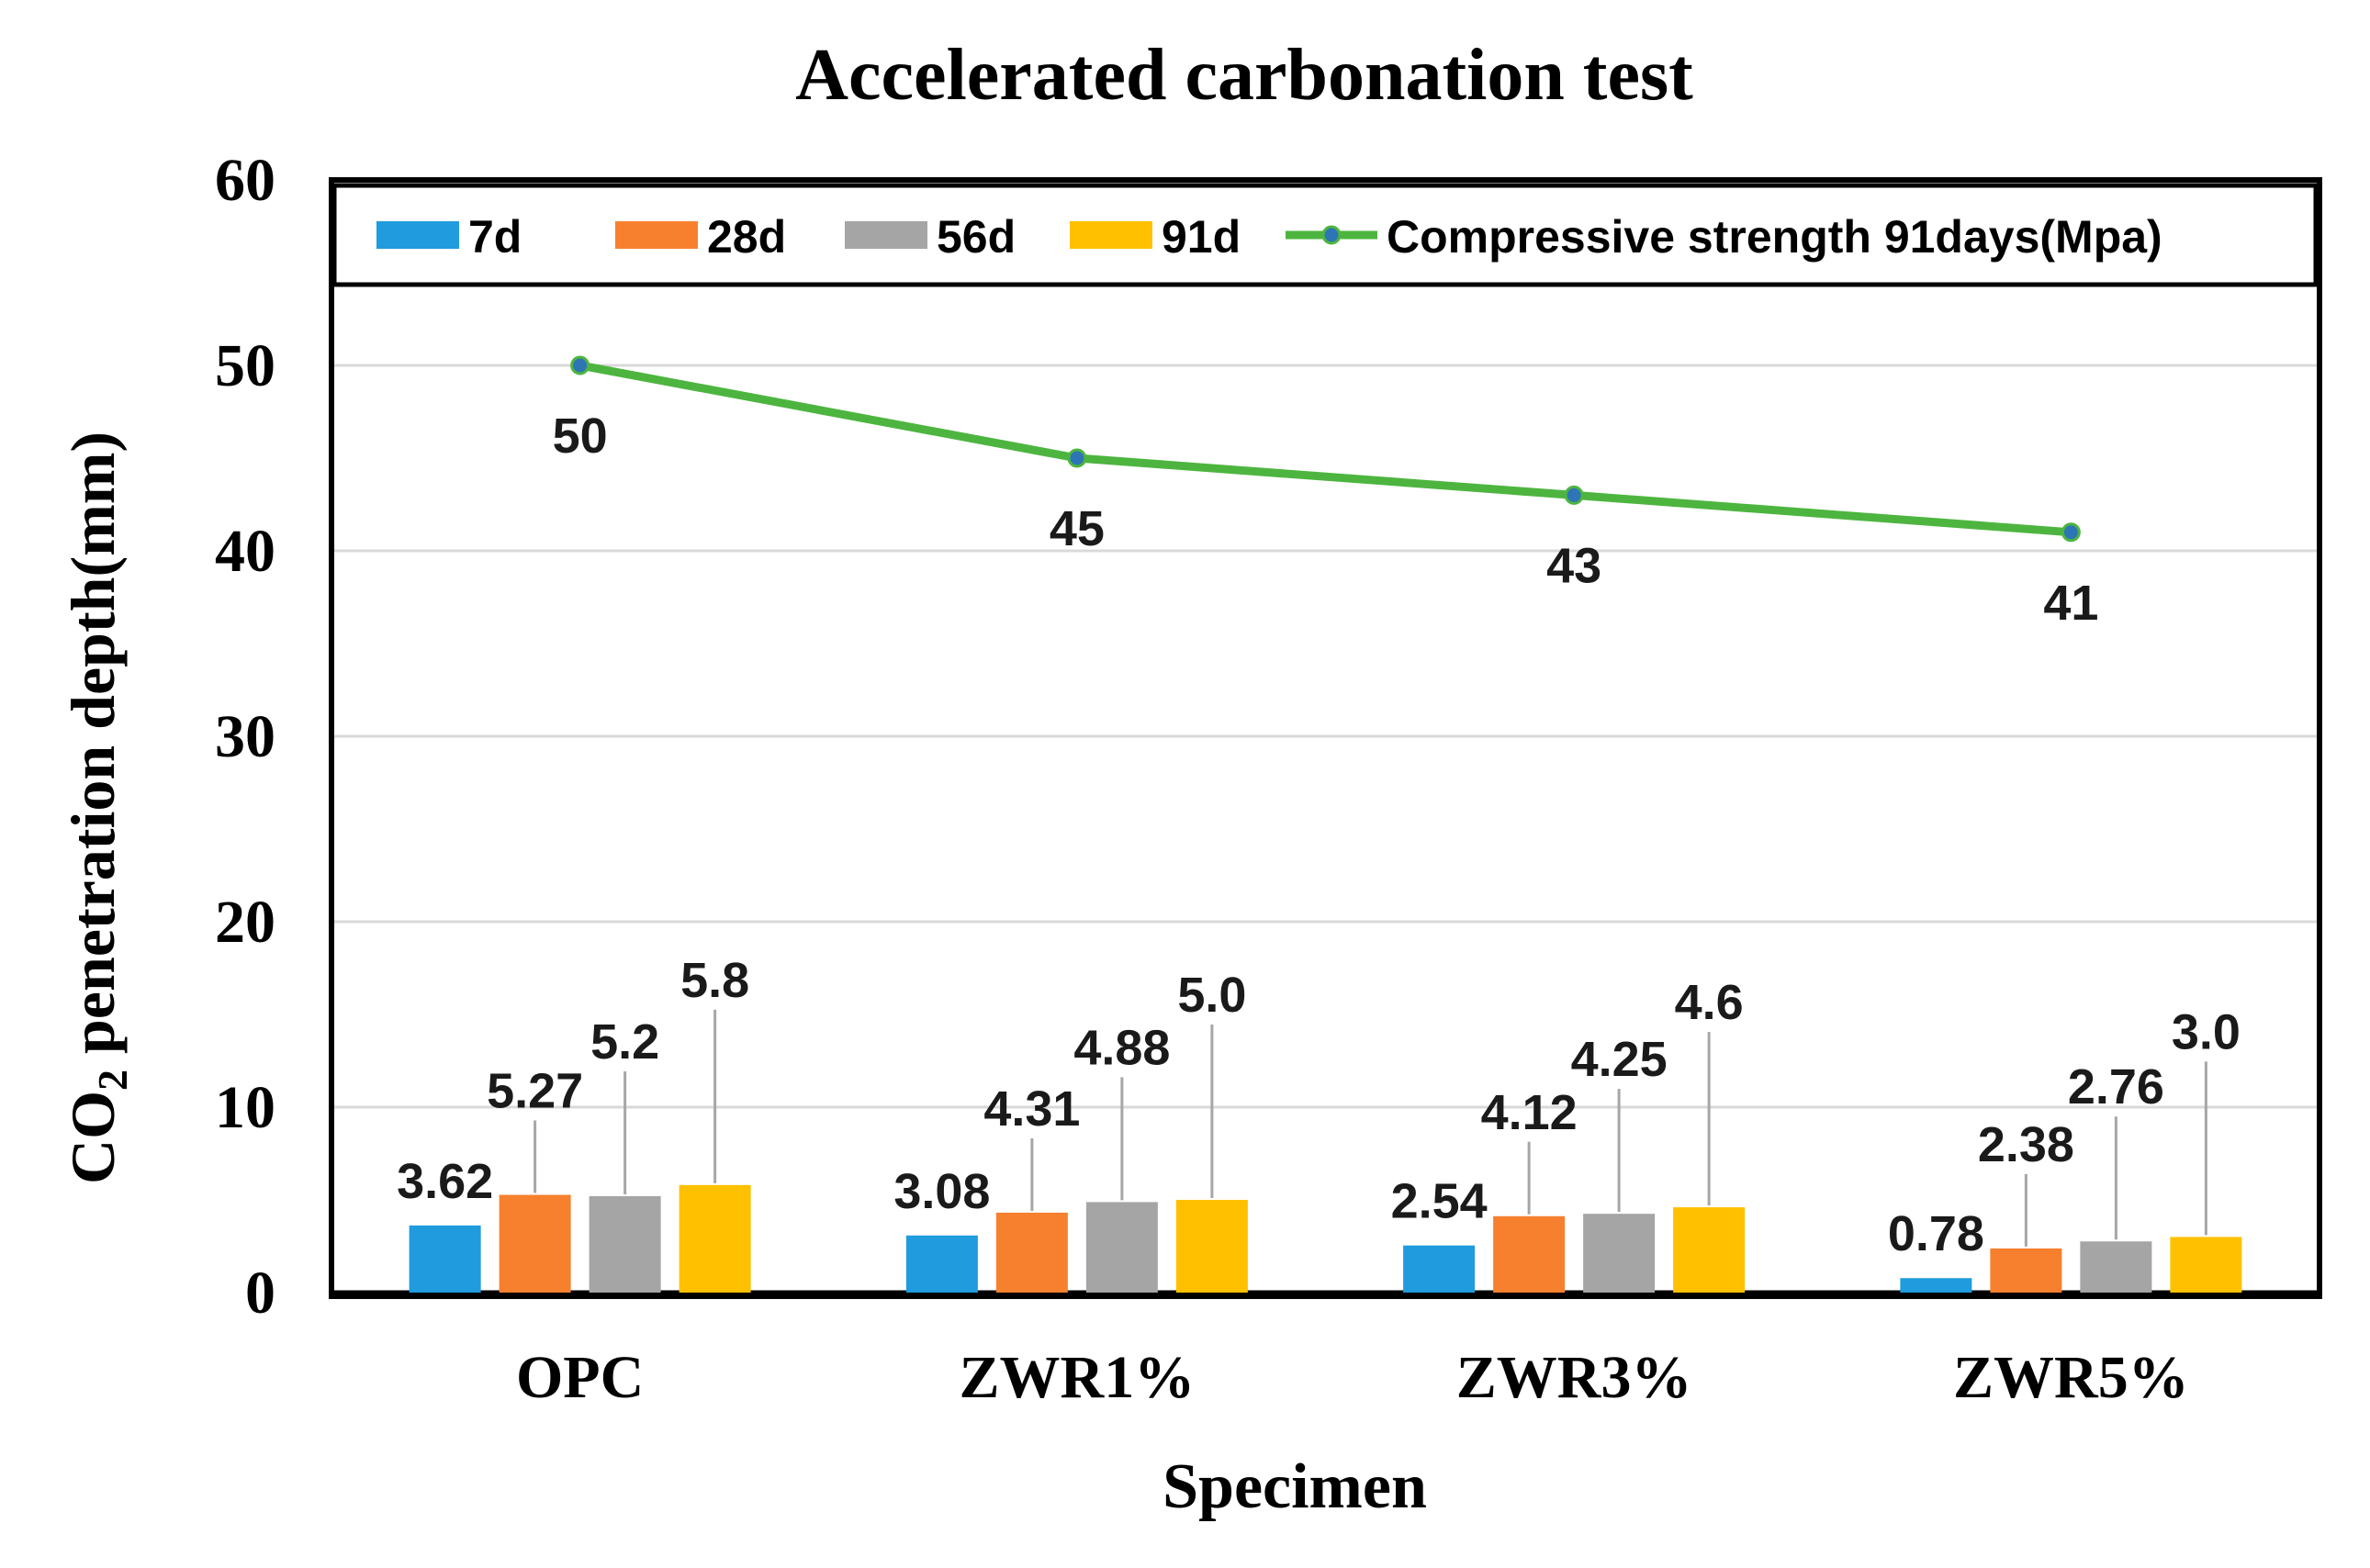 Image resolution: width=2370 pixels, height=1568 pixels. What do you see at coordinates (535, 1091) in the screenshot?
I see `data-label-28d-opc: 5.27` at bounding box center [535, 1091].